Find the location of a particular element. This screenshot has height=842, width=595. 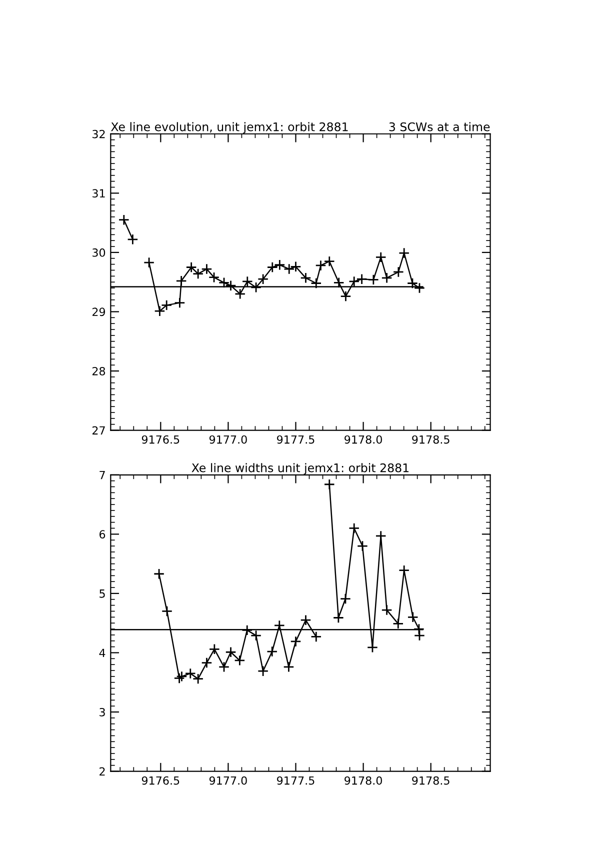

y-tick-label: 6 is located at coordinates (103, 534).